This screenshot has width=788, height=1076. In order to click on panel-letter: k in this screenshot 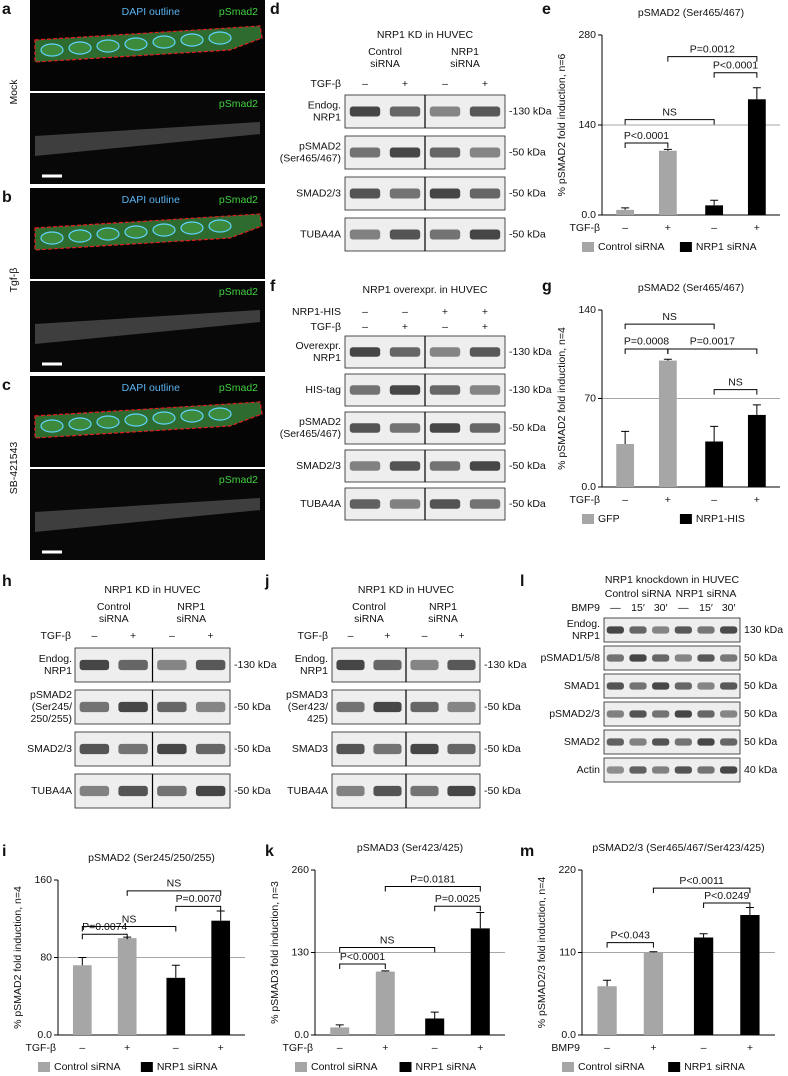, I will do `click(269, 851)`.